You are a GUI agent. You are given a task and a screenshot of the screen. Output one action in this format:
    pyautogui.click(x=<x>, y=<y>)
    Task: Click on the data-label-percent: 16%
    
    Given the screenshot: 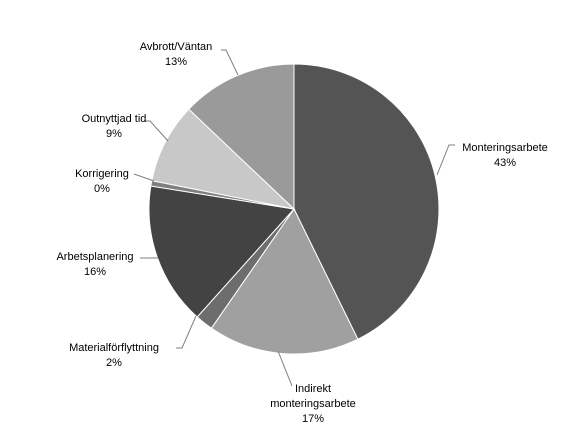 What is the action you would take?
    pyautogui.click(x=95, y=272)
    